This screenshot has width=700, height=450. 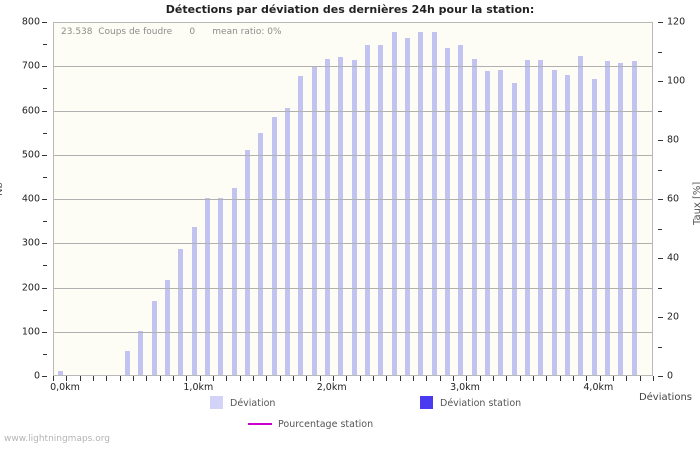 I want to click on legend-swatch, so click(x=216, y=402).